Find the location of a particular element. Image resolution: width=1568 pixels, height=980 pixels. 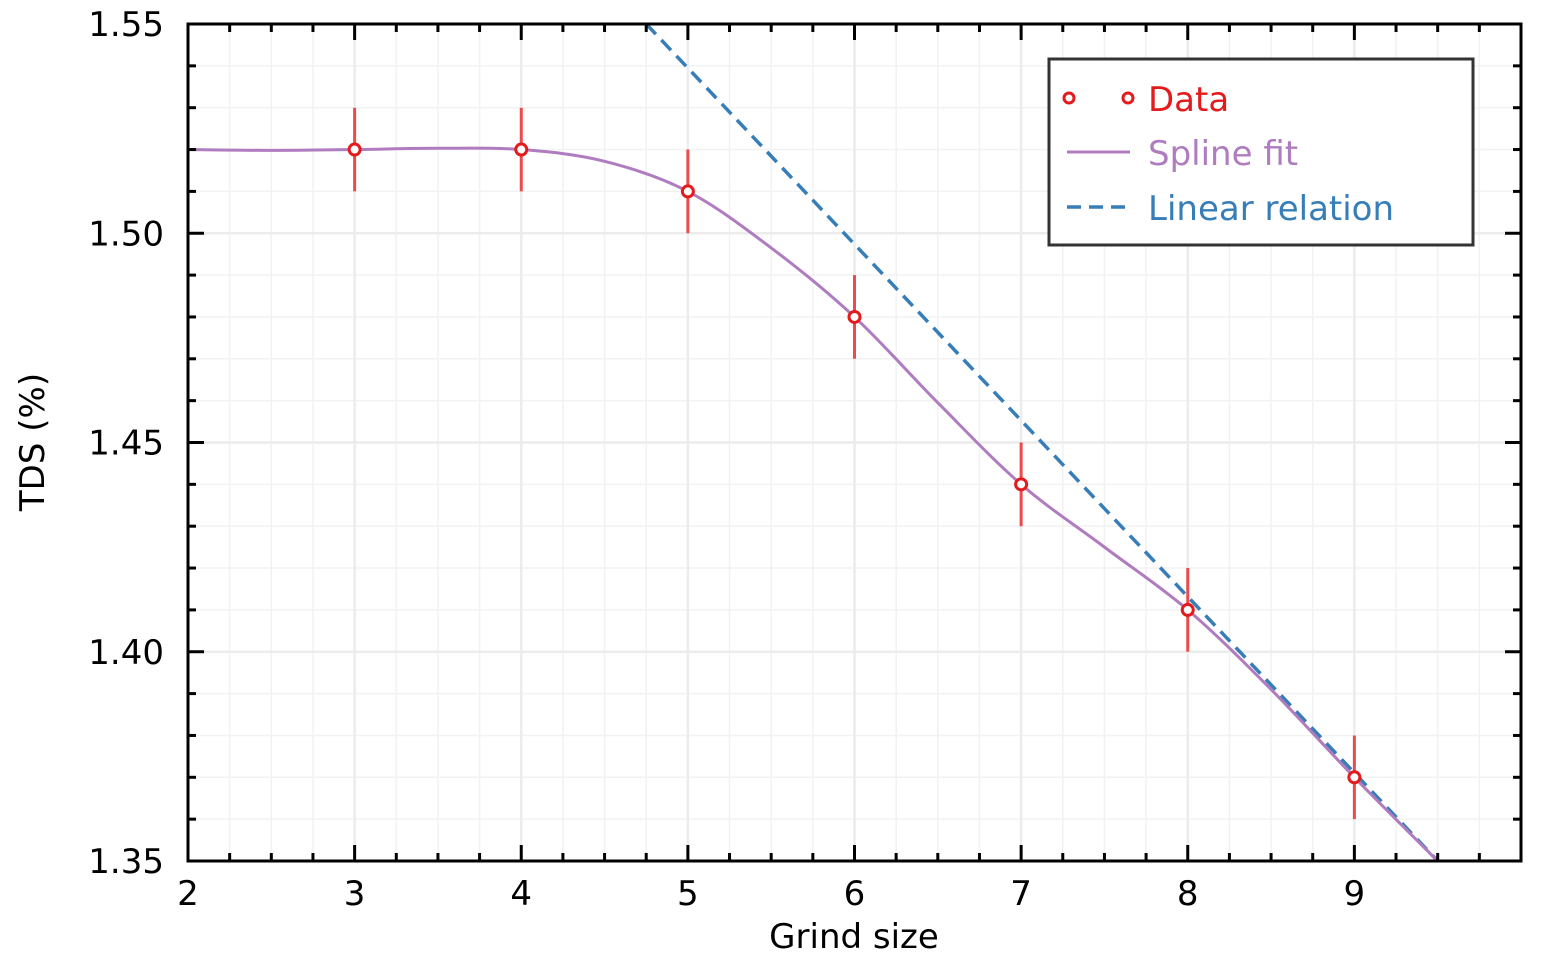

y-tick-label: 1.40 is located at coordinates (126, 653).